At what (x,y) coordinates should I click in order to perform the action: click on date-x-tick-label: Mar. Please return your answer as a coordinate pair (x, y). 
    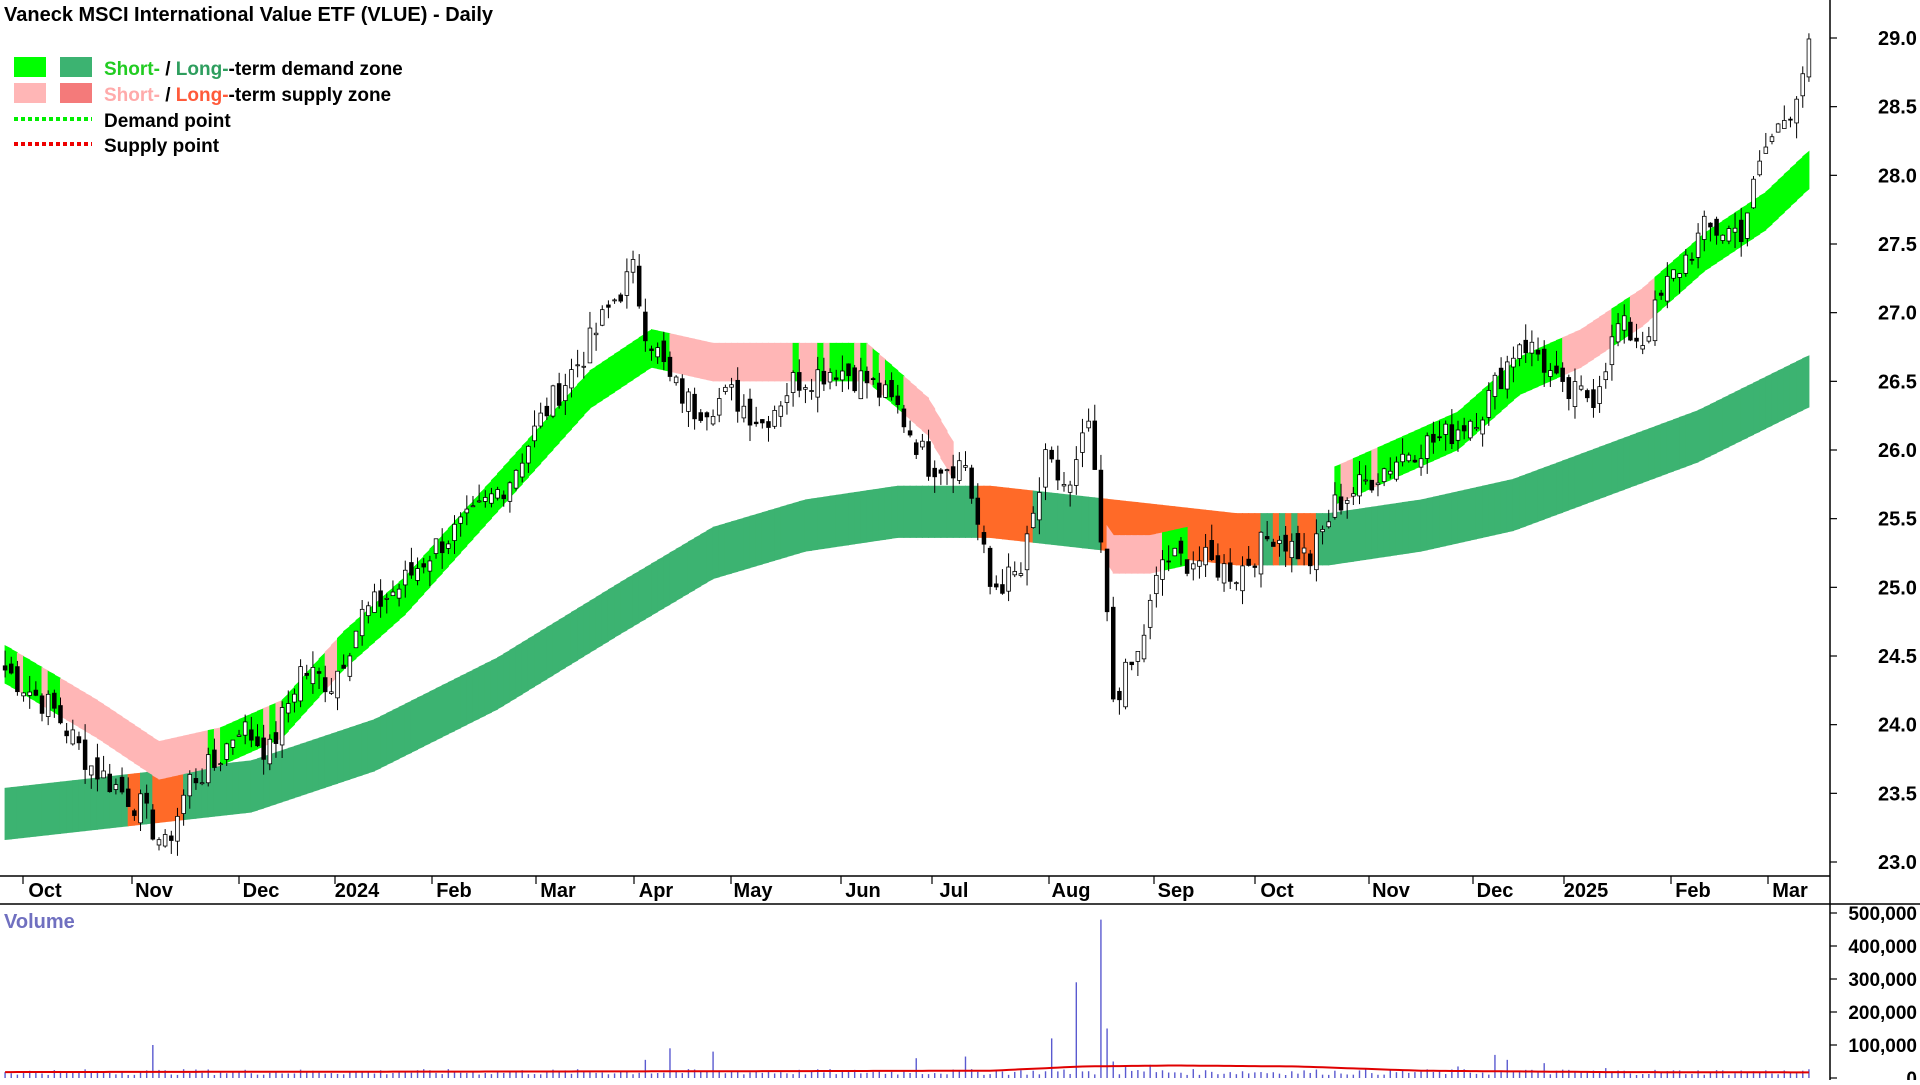
    Looking at the image, I should click on (1790, 891).